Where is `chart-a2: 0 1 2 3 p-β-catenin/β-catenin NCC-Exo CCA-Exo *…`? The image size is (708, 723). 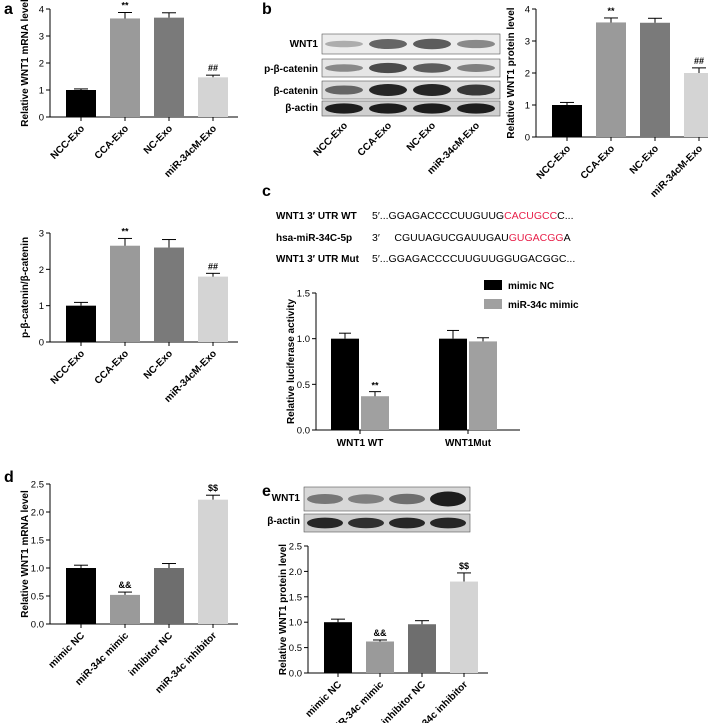 chart-a2: 0 1 2 3 p-β-catenin/β-catenin NCC-Exo CCA-Exo *… is located at coordinates (129, 315).